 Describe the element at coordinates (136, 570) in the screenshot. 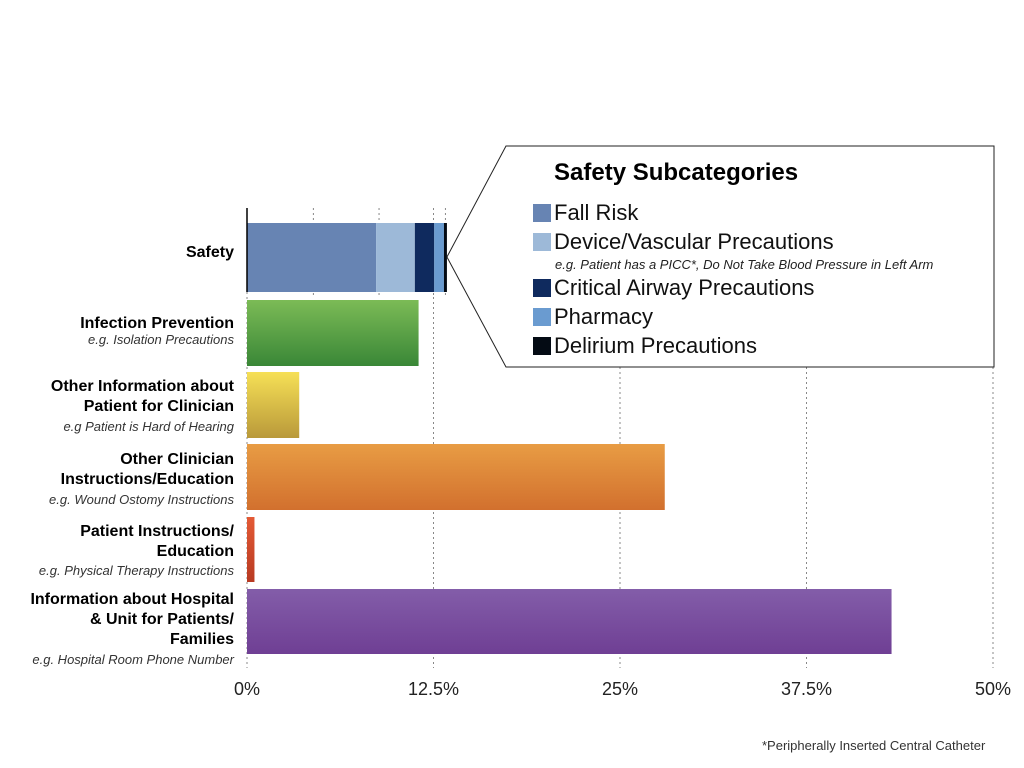

I see `category-example: e.g. Physical Therapy Instructions` at that location.